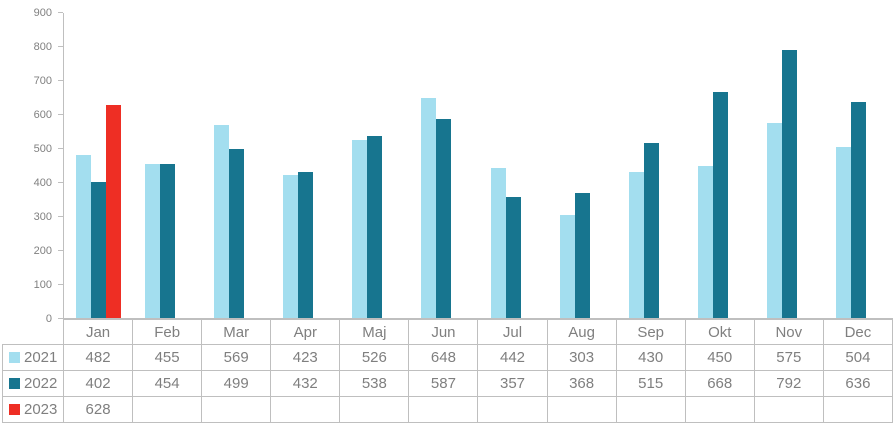 The image size is (896, 427). Describe the element at coordinates (153, 240) in the screenshot. I see `bar-2021-feb` at that location.